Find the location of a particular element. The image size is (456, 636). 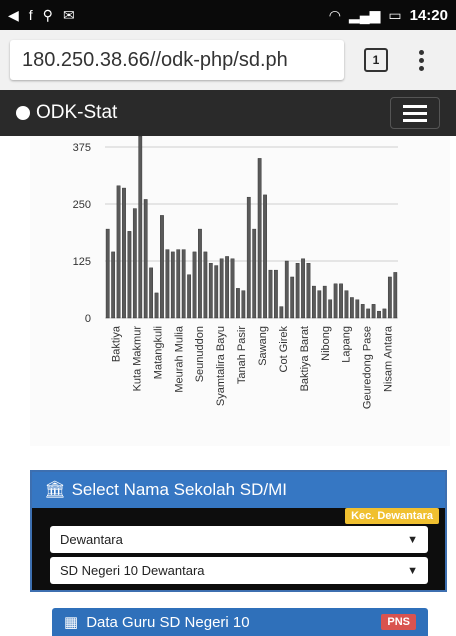

institution-icon: 🏛 is located at coordinates (55, 489).